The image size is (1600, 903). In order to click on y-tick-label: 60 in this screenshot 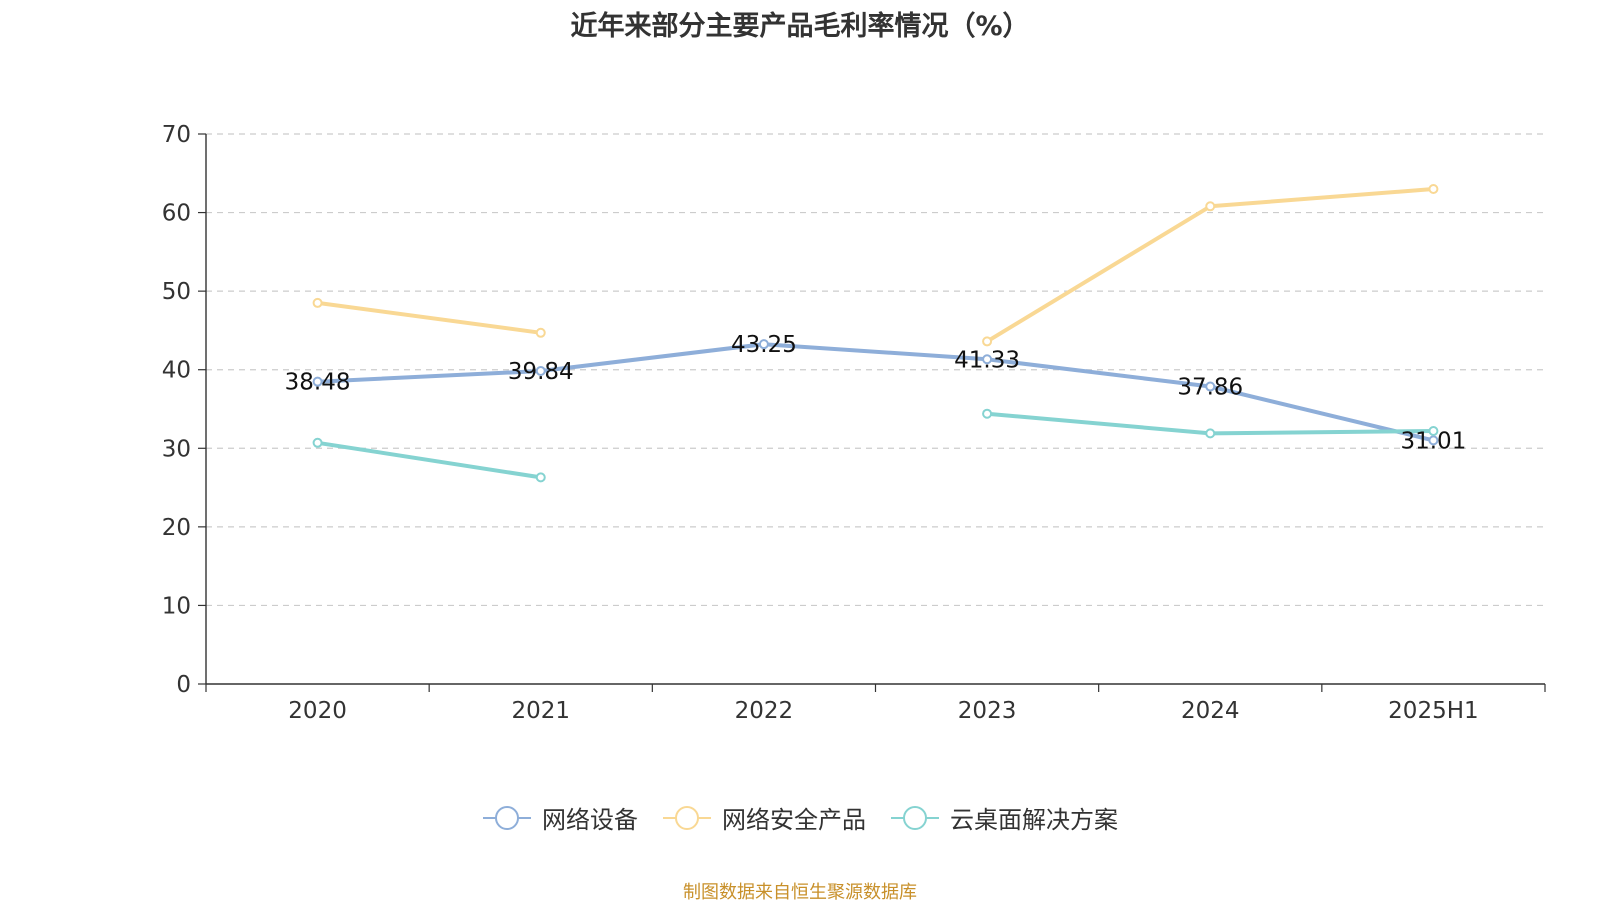, I will do `click(176, 214)`.